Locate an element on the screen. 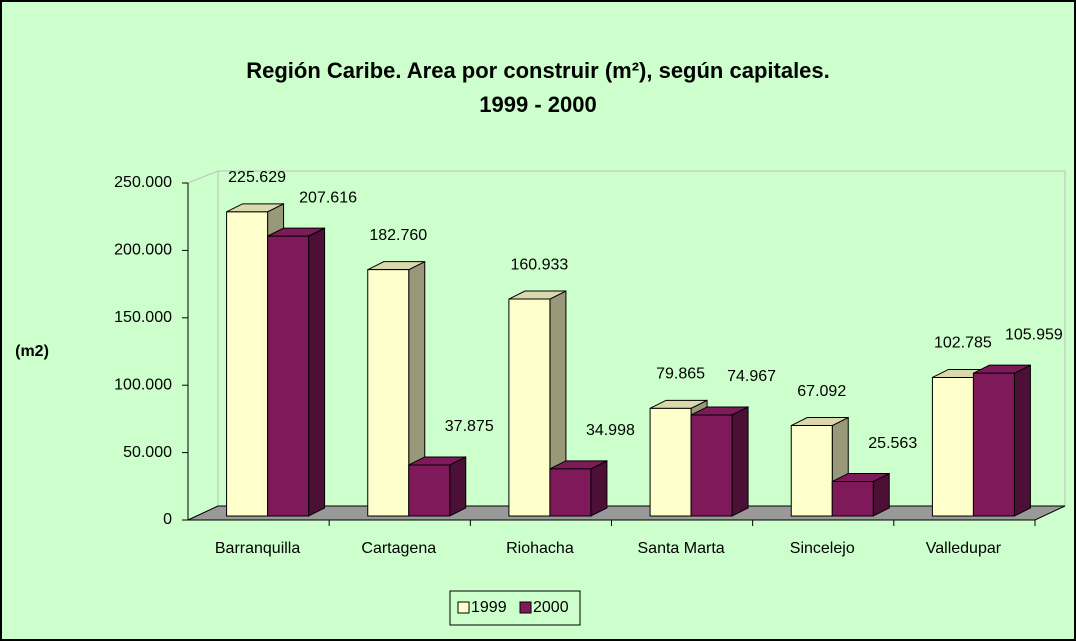  x-tick-label: Barranquilla is located at coordinates (257, 548).